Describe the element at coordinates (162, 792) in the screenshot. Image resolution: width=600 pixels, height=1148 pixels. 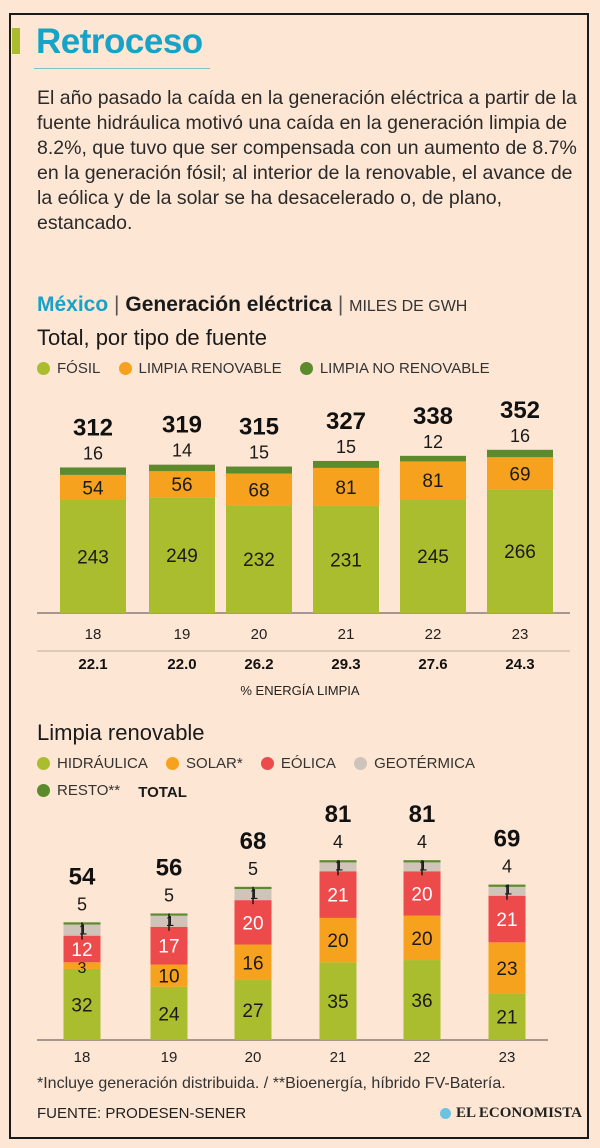
I see `legend-item-total: TOTAL` at that location.